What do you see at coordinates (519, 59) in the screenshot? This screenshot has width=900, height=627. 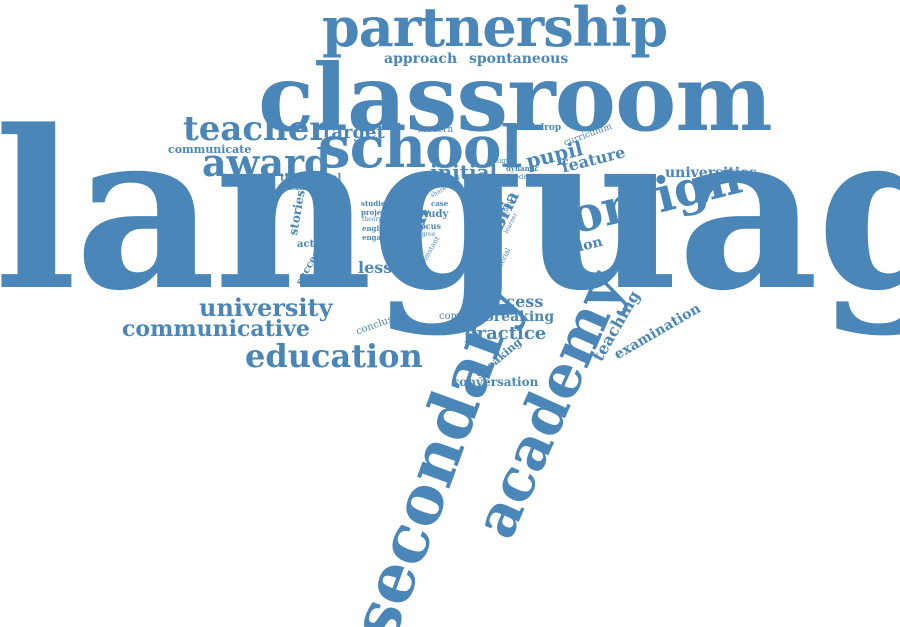 I see `word-spontaneous: spontaneous` at bounding box center [519, 59].